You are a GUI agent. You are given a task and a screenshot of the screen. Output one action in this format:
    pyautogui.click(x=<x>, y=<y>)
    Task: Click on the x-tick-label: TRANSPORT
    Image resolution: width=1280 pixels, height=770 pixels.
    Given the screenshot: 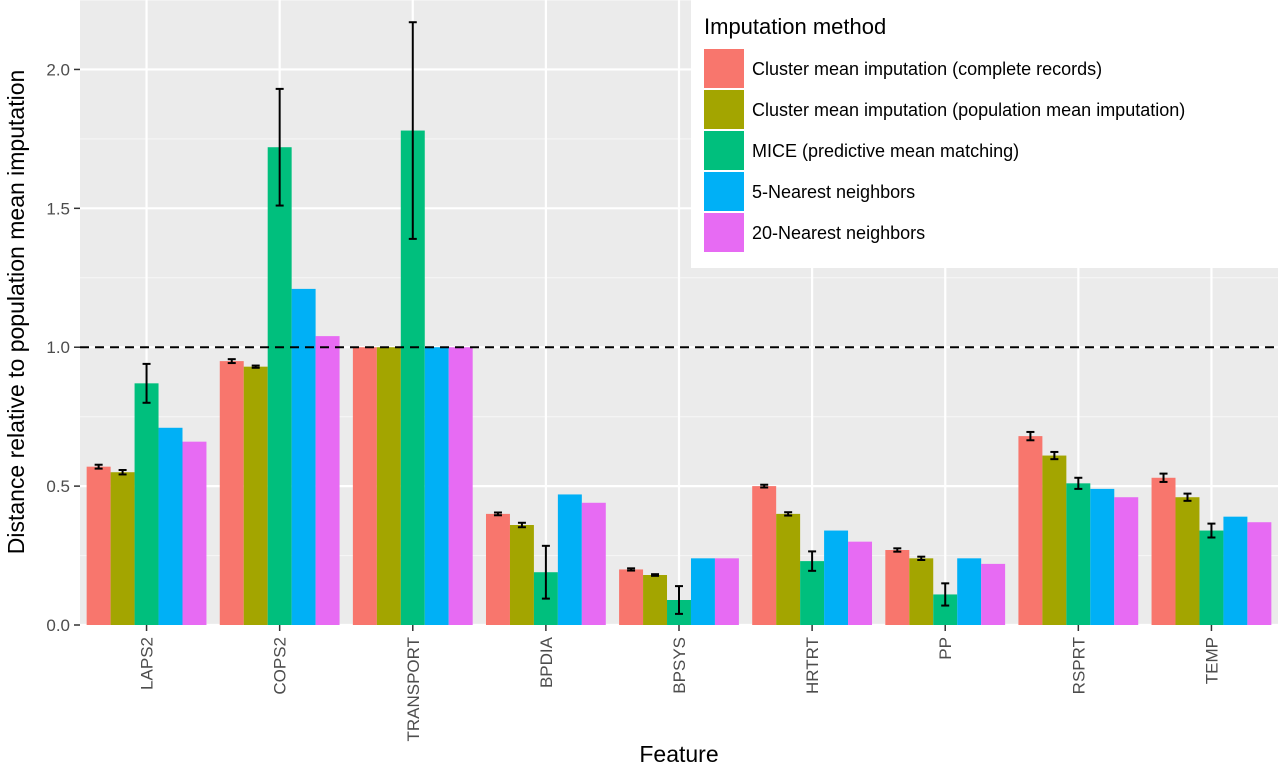 What is the action you would take?
    pyautogui.click(x=413, y=689)
    